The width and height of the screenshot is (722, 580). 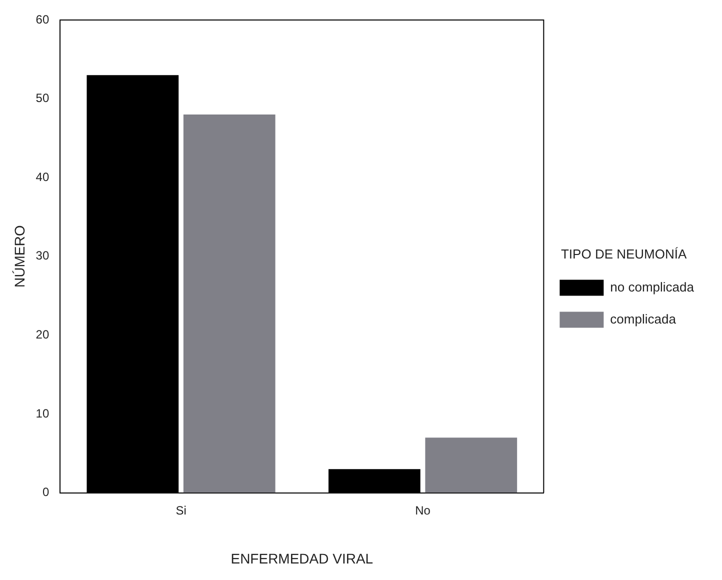 I want to click on y-tick-label: 0, so click(x=46, y=492).